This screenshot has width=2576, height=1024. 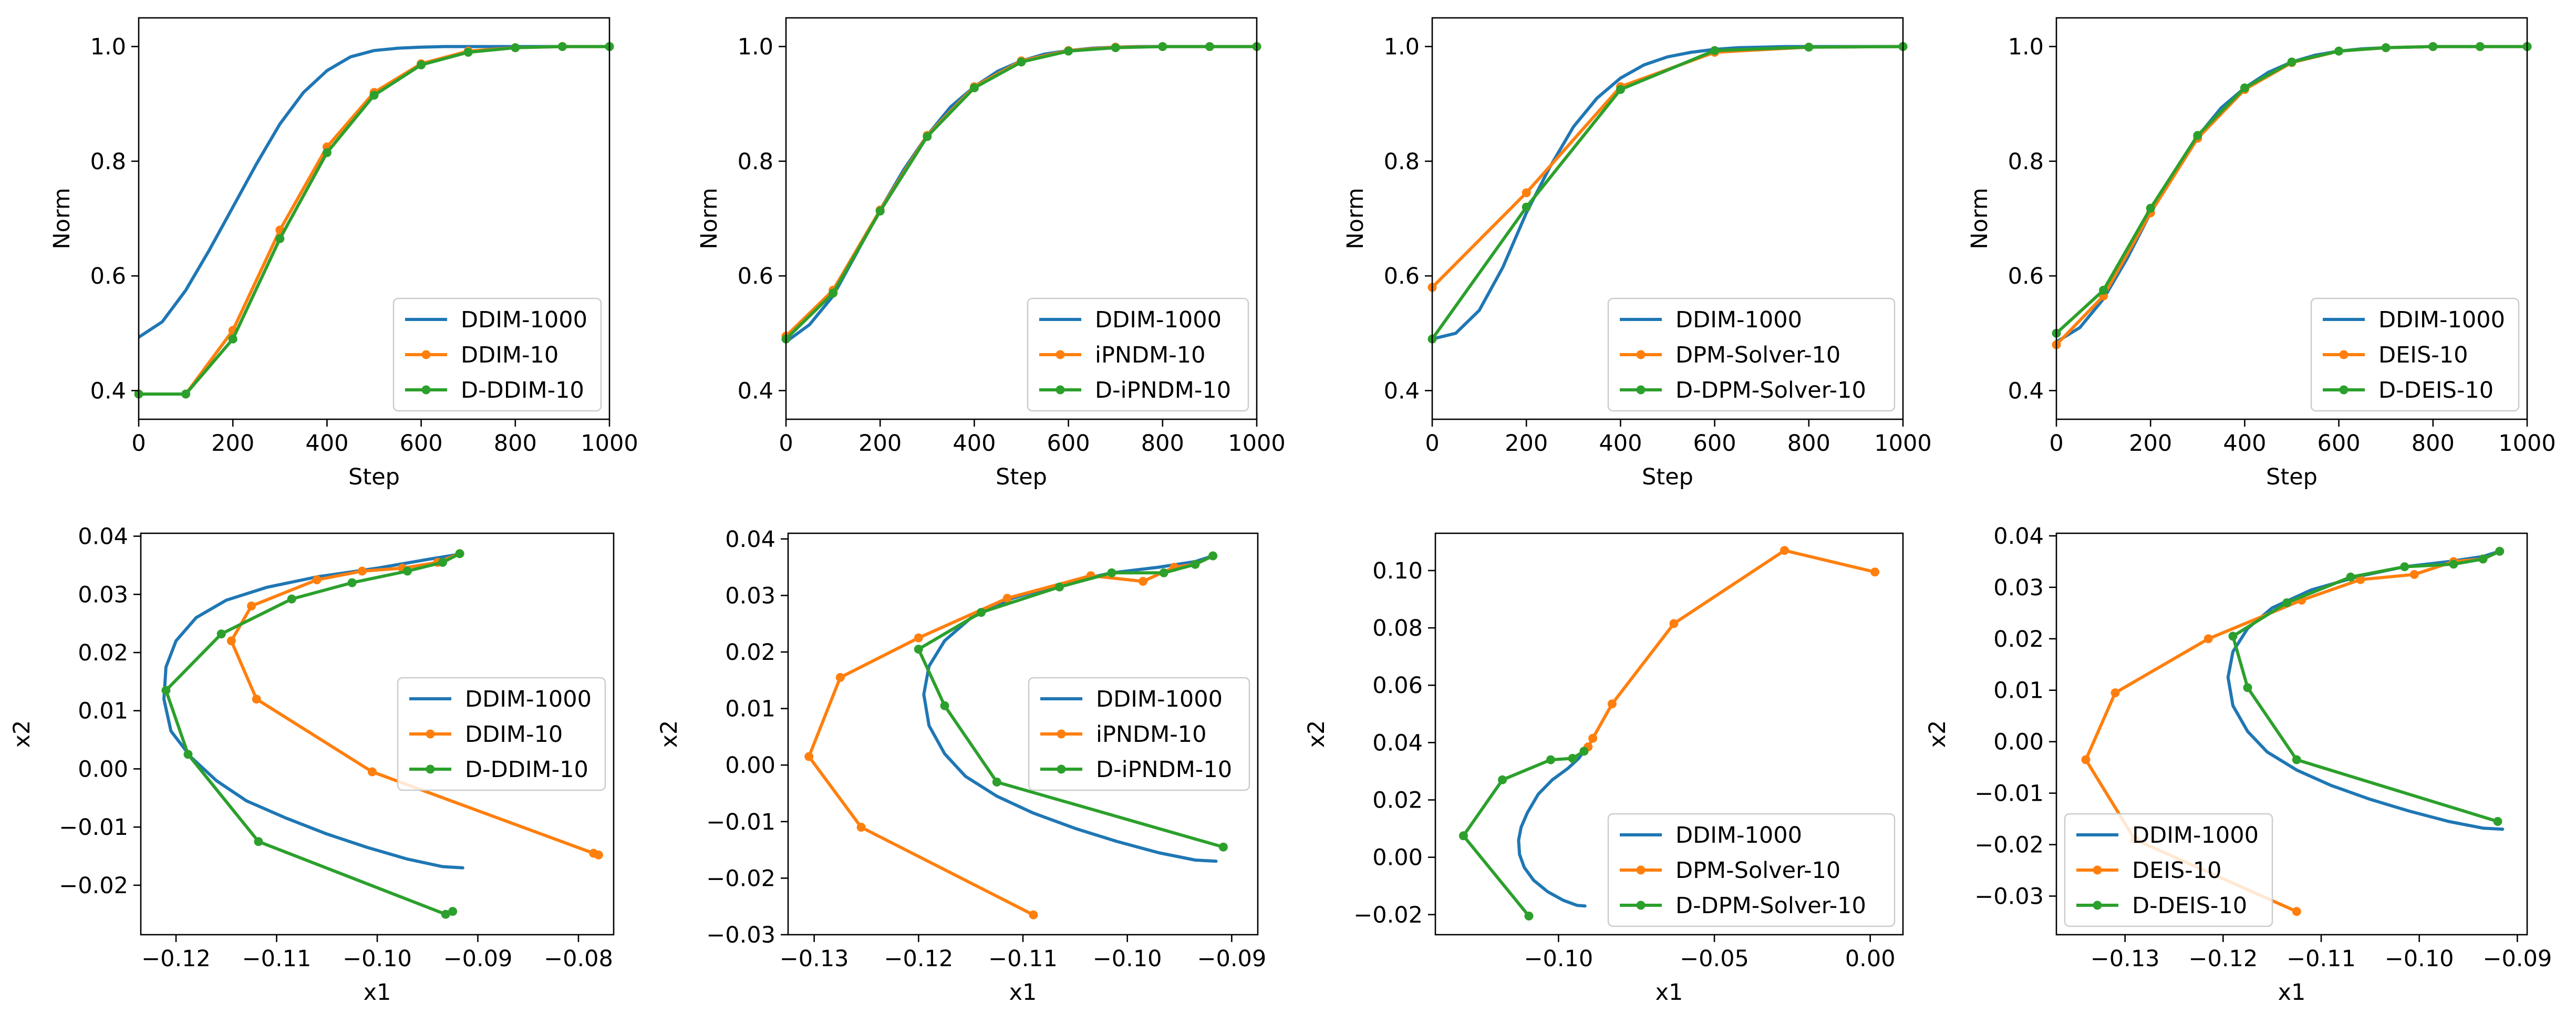 What do you see at coordinates (1770, 906) in the screenshot?
I see `legend-label: D-DPM-Solver-10` at bounding box center [1770, 906].